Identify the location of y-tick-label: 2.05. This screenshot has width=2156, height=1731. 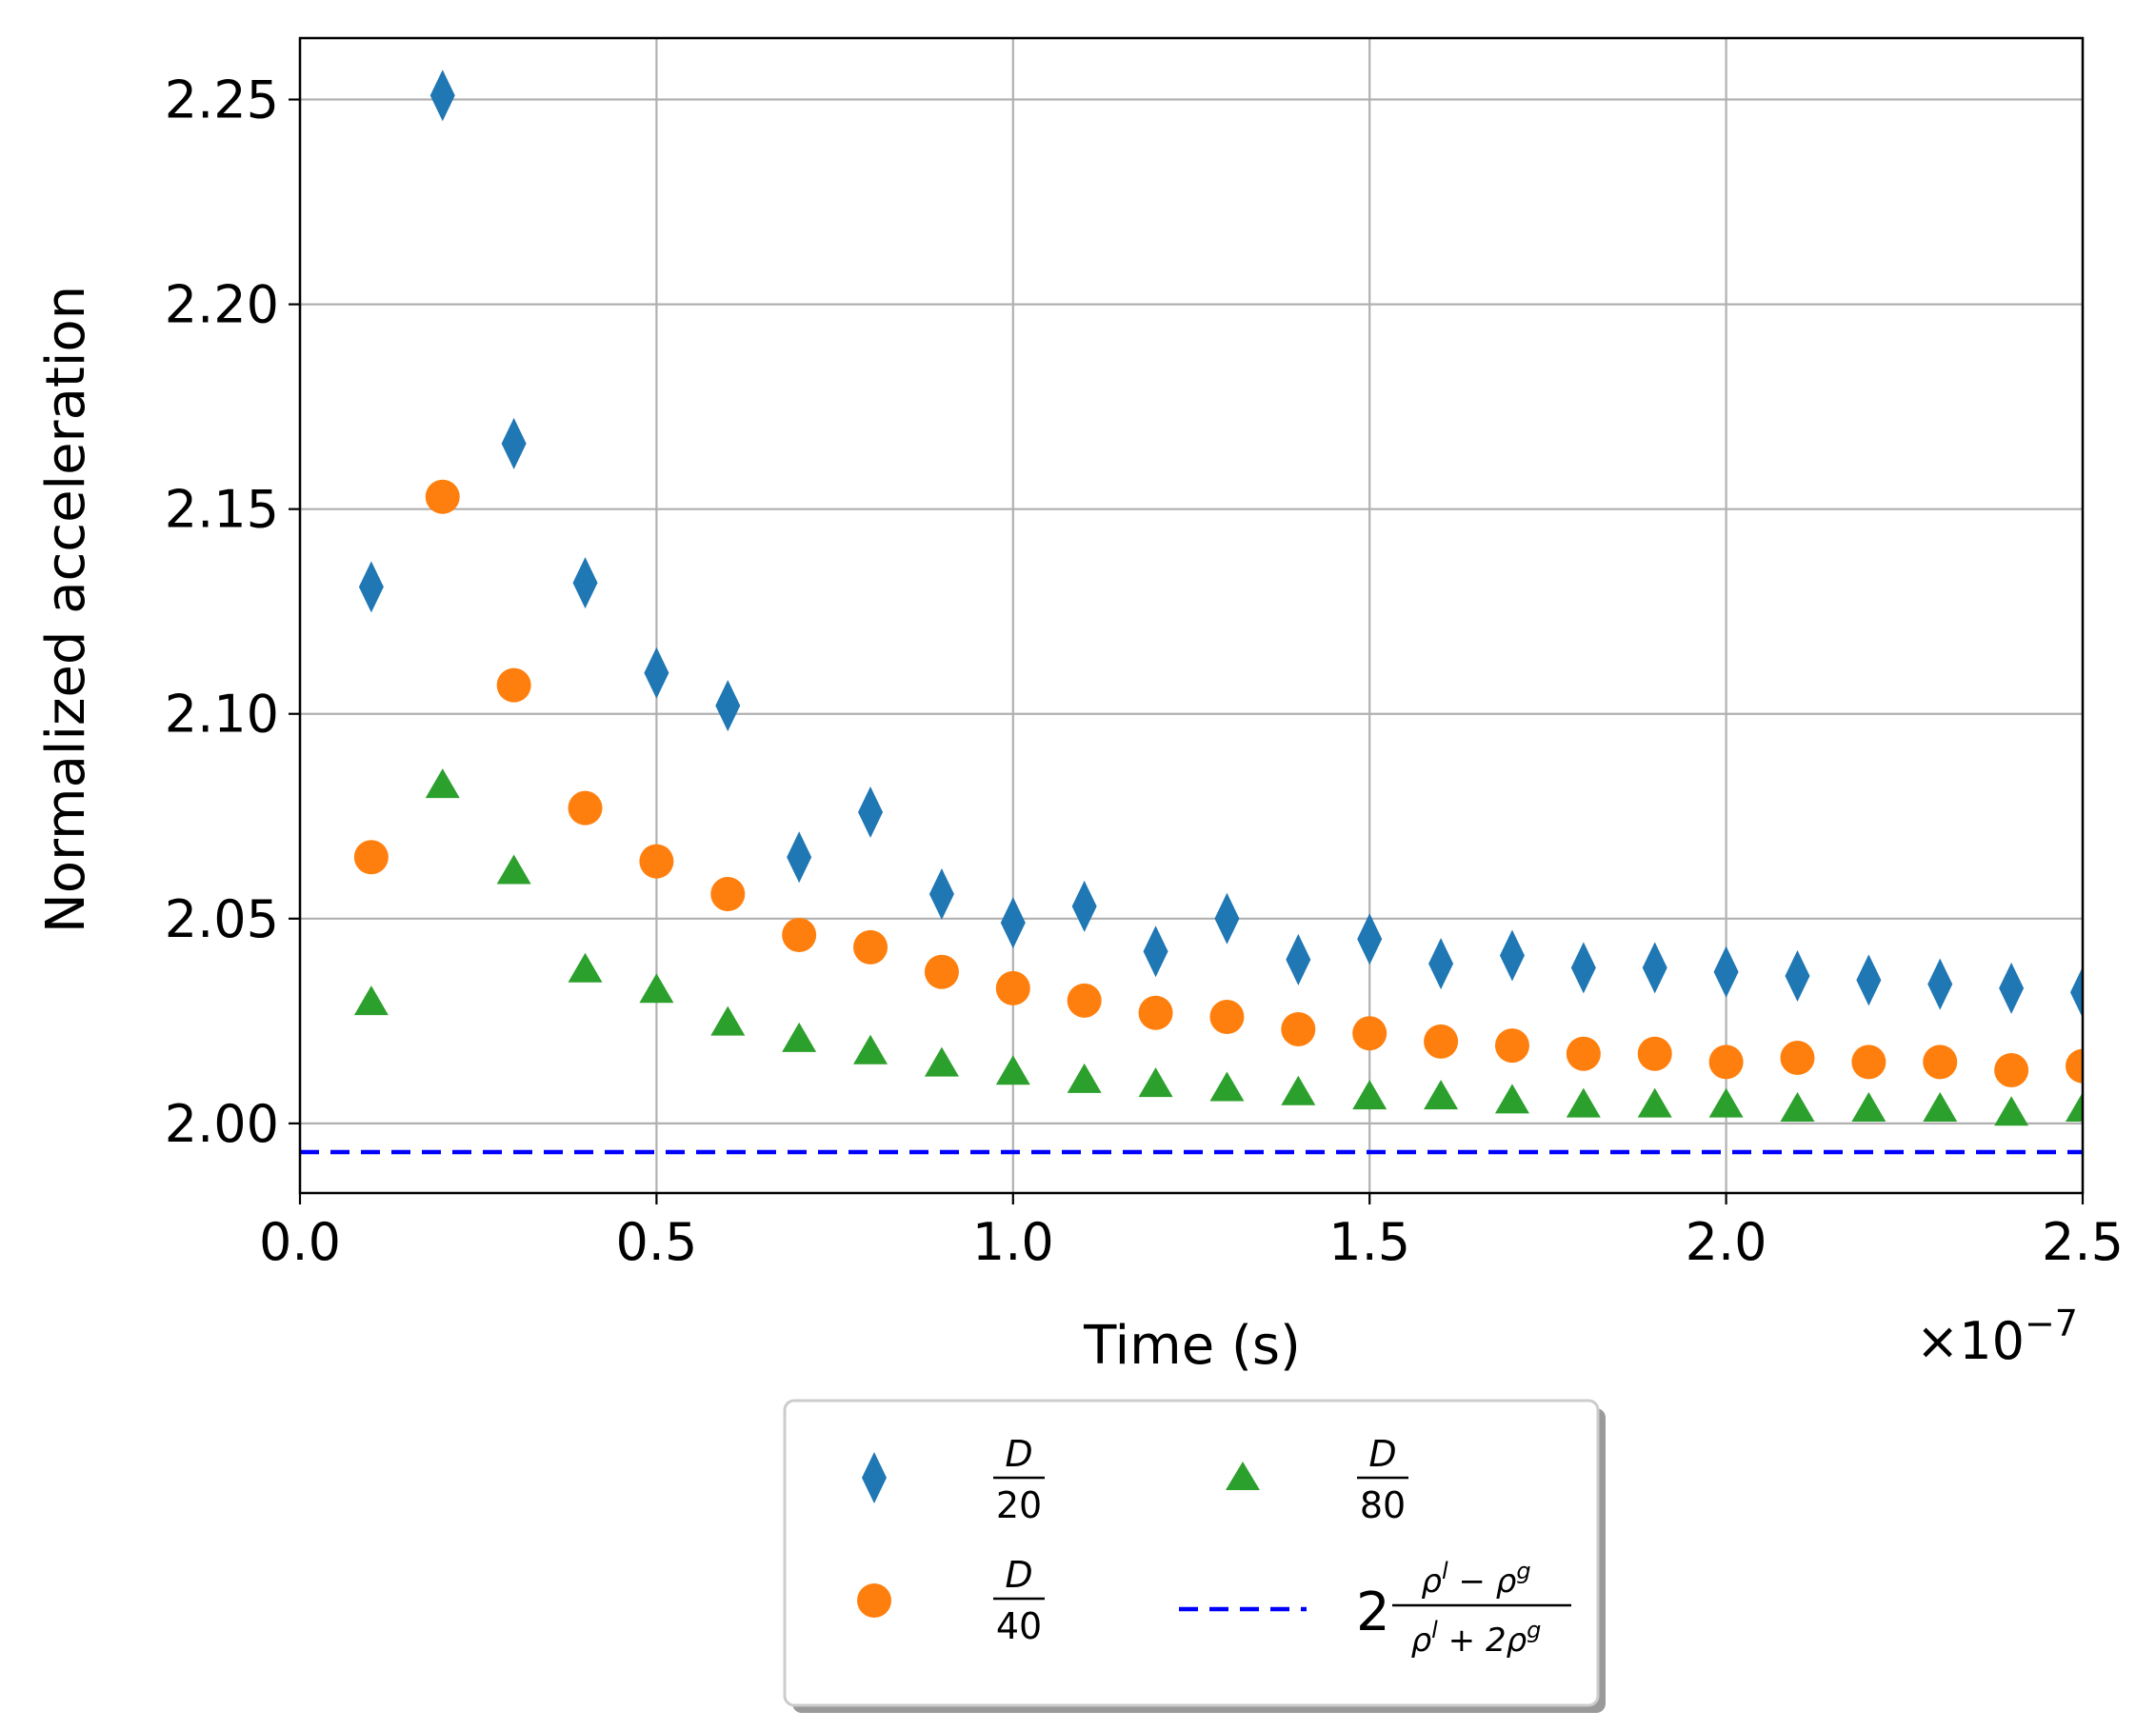
(222, 919).